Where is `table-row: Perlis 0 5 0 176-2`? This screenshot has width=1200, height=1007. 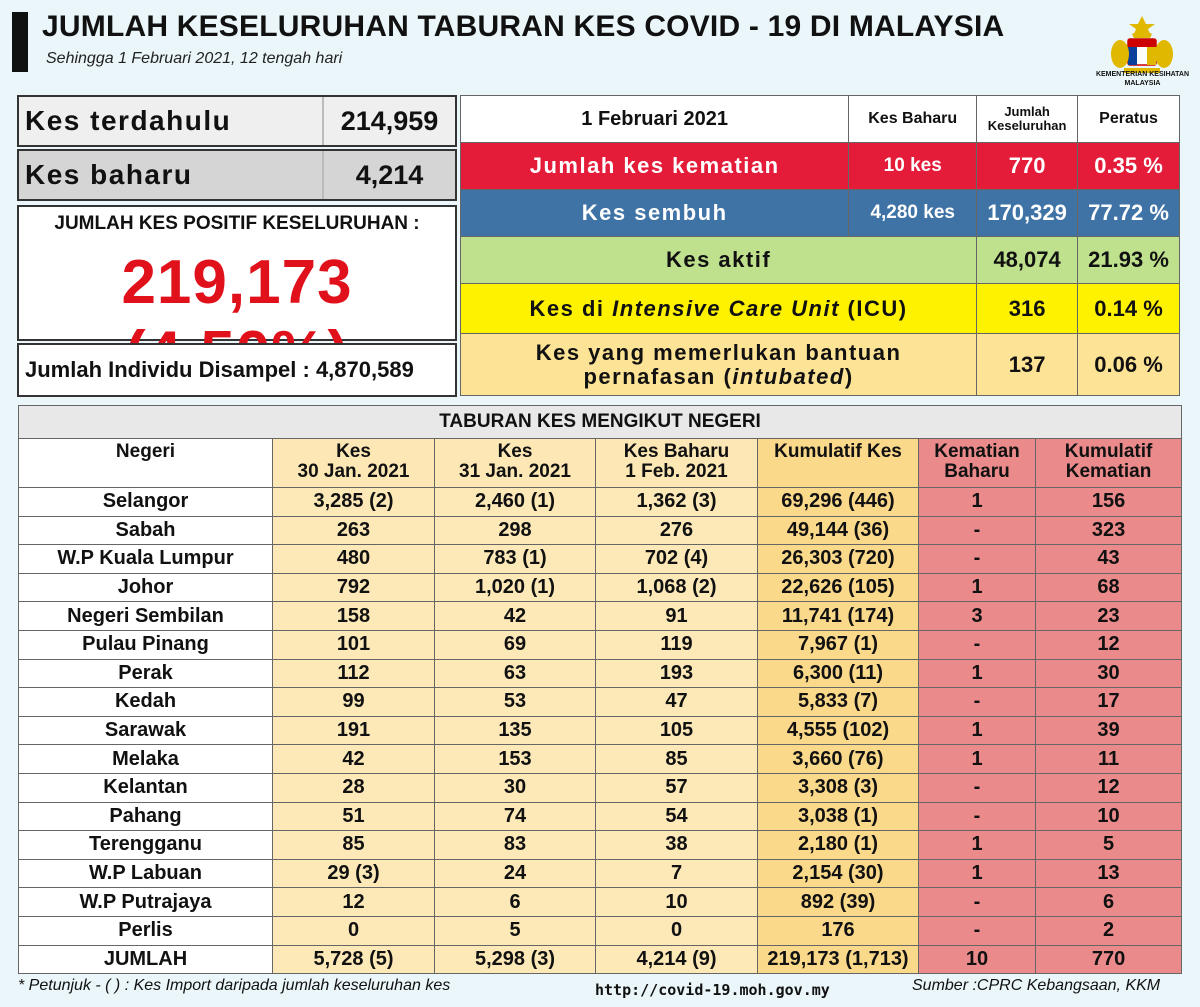 table-row: Perlis 0 5 0 176-2 is located at coordinates (600, 930).